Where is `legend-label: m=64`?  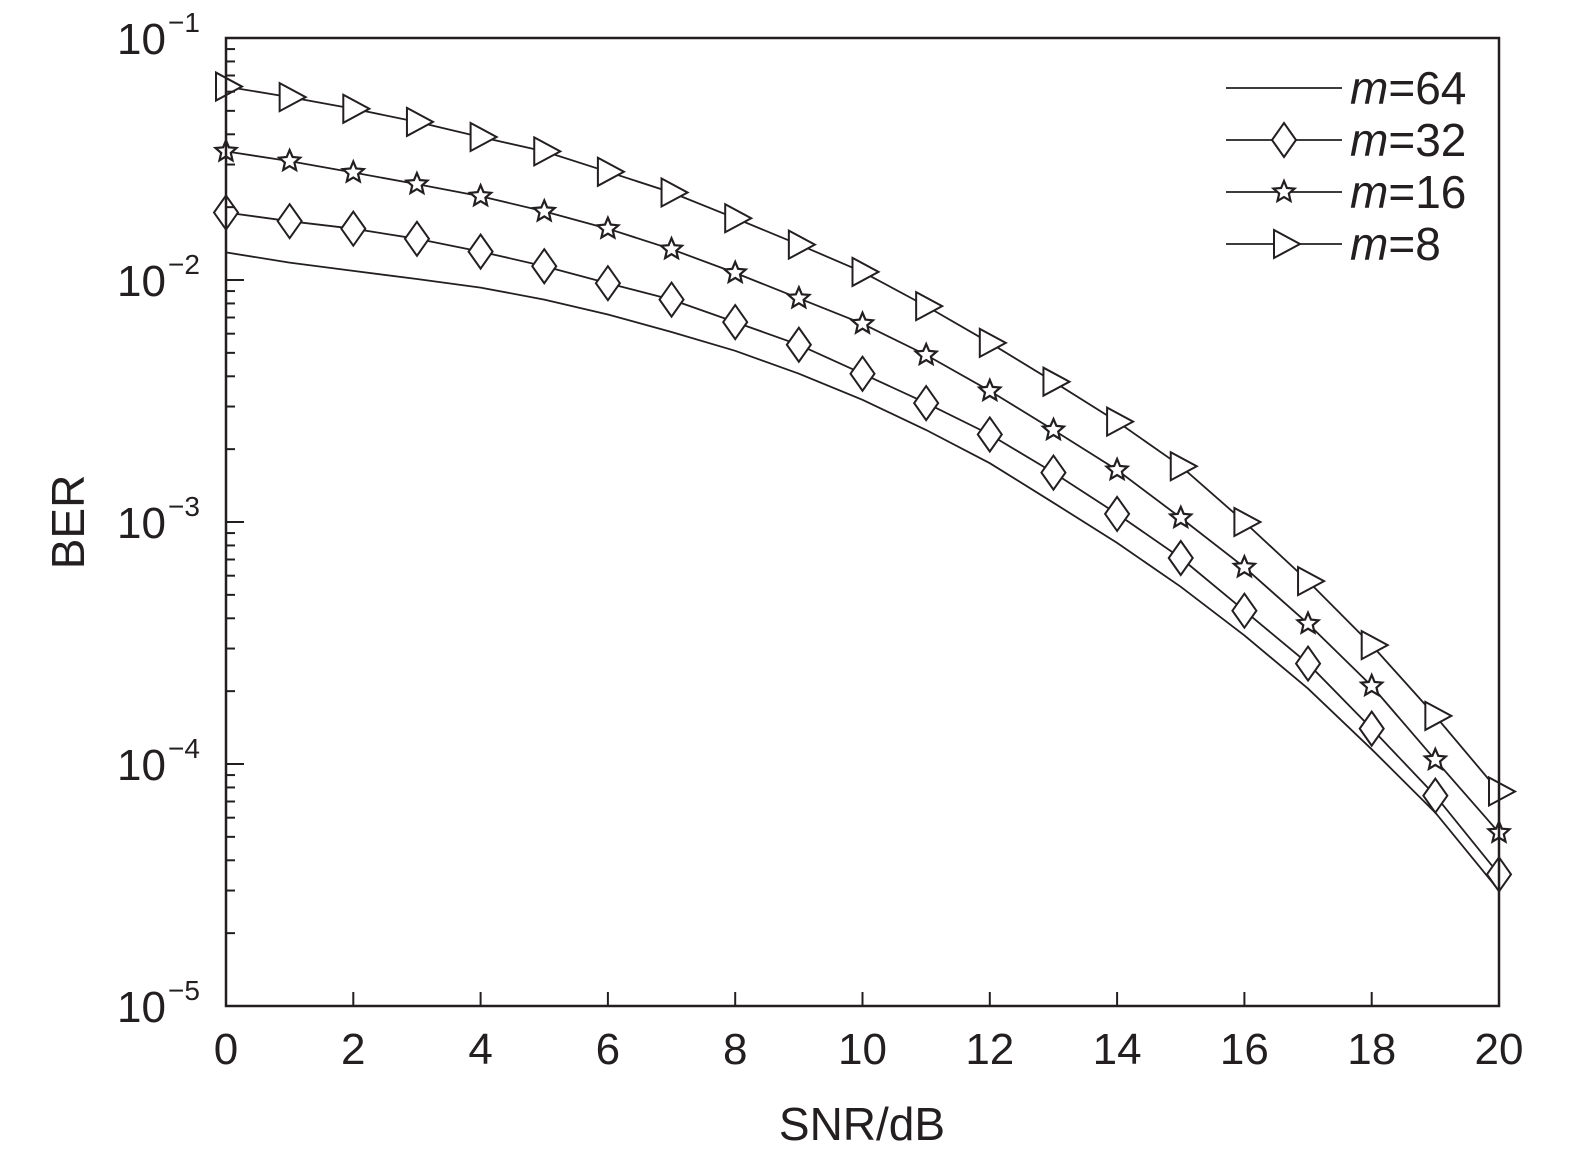 legend-label: m=64 is located at coordinates (1408, 88).